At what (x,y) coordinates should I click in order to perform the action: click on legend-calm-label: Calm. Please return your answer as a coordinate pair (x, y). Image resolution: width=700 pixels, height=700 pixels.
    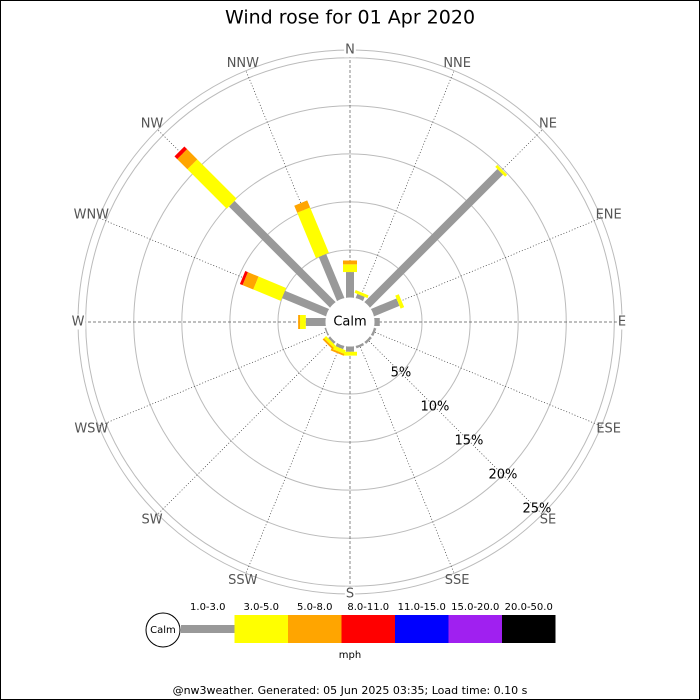
    Looking at the image, I should click on (163, 630).